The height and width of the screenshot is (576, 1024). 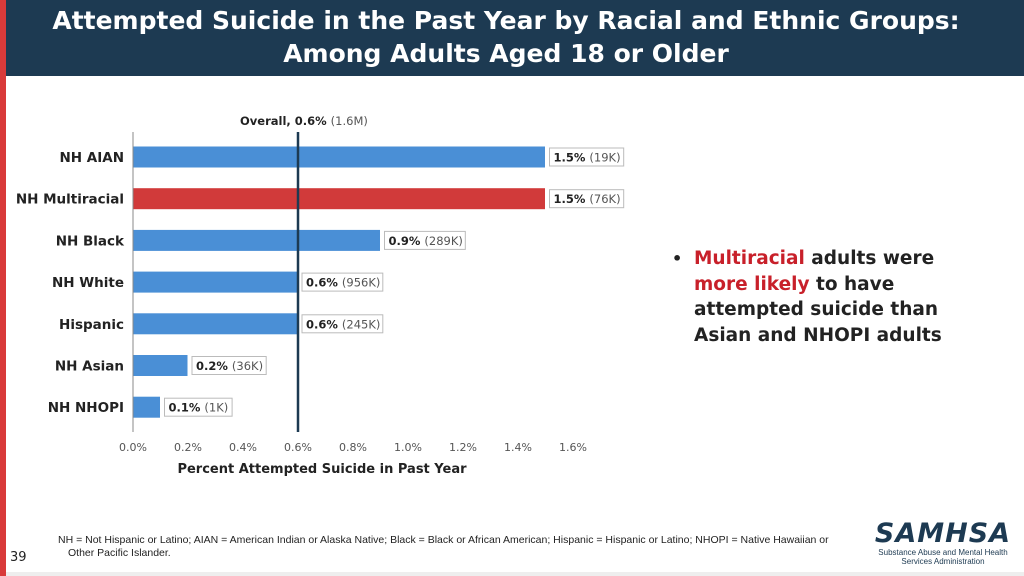 I want to click on x-tick-label: 1.6%, so click(x=573, y=447).